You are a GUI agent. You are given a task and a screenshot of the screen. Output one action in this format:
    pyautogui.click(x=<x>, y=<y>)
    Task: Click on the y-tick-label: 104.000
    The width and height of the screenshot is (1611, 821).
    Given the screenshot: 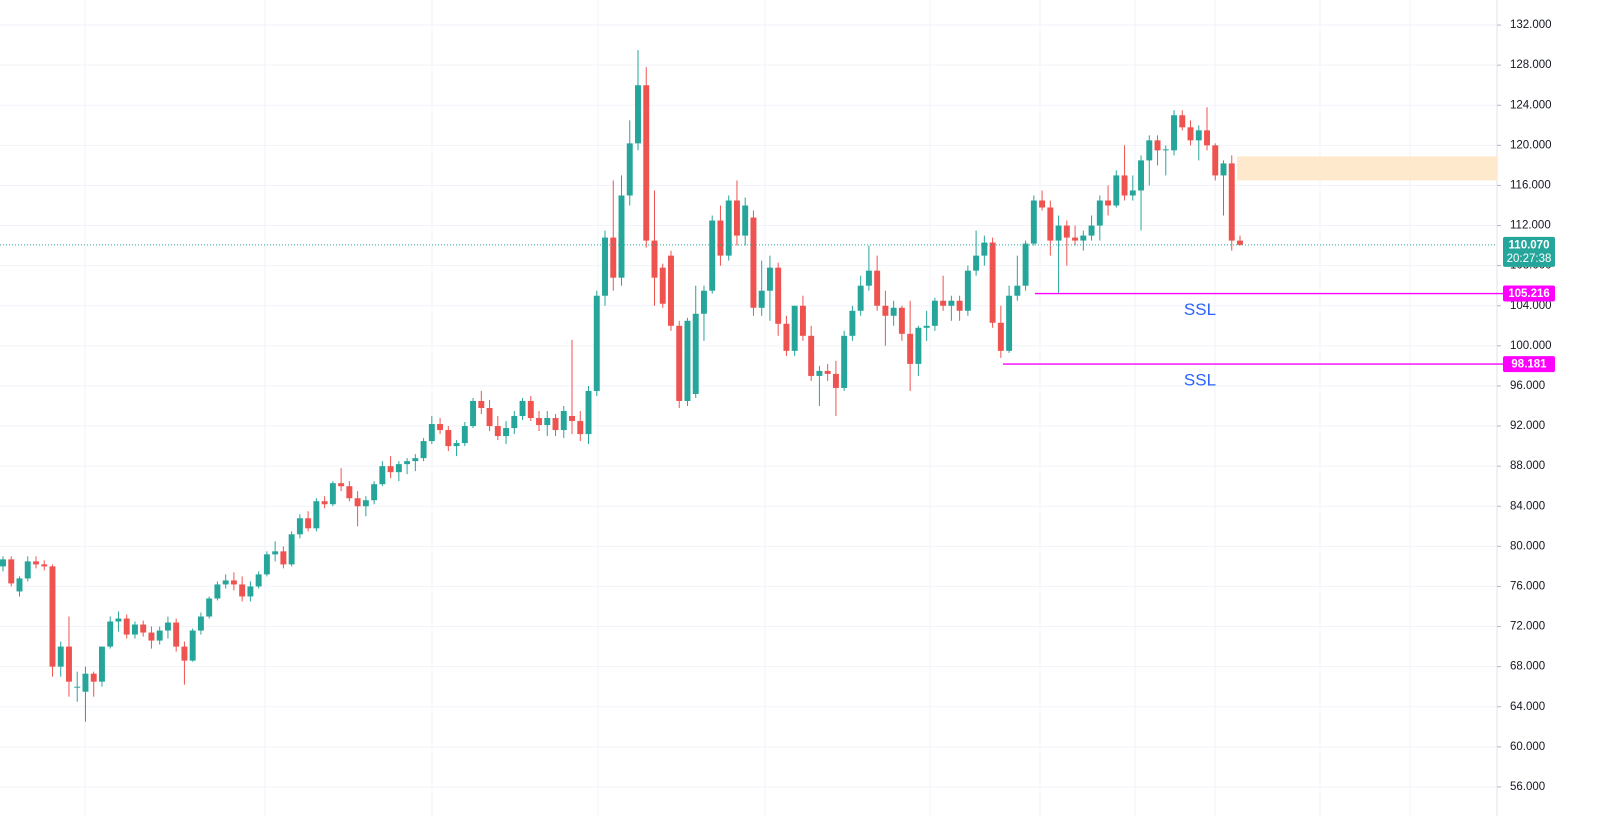 What is the action you would take?
    pyautogui.click(x=1531, y=306)
    